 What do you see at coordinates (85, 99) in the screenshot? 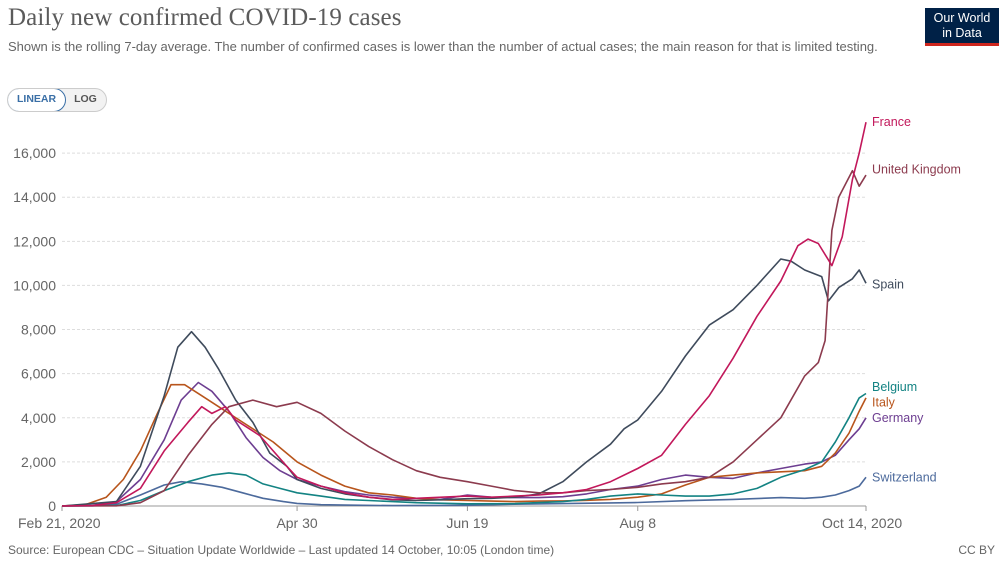
I see `log-scale-button: LOG` at bounding box center [85, 99].